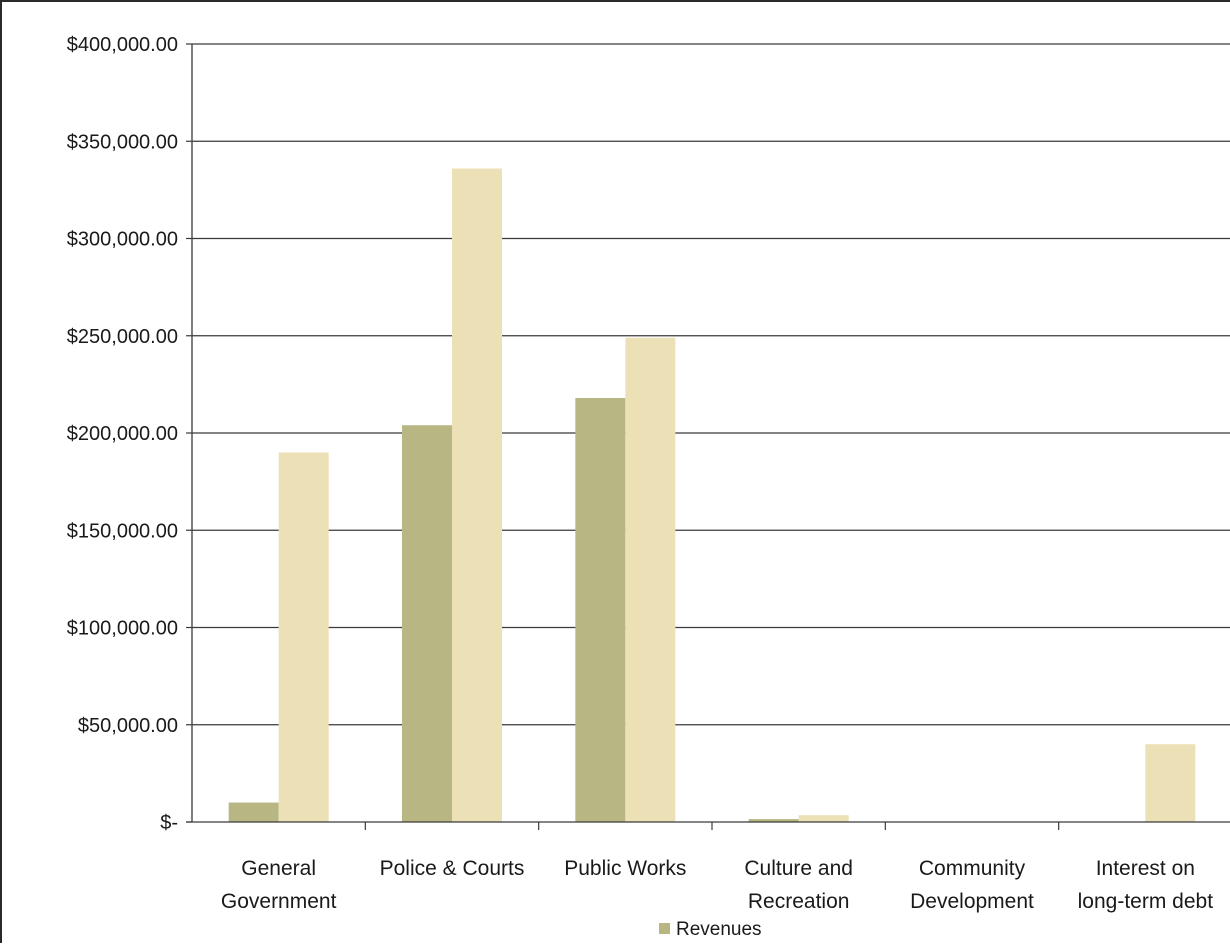 This screenshot has height=950, width=1230. I want to click on y-tick-label: $200,000.00, so click(122, 434).